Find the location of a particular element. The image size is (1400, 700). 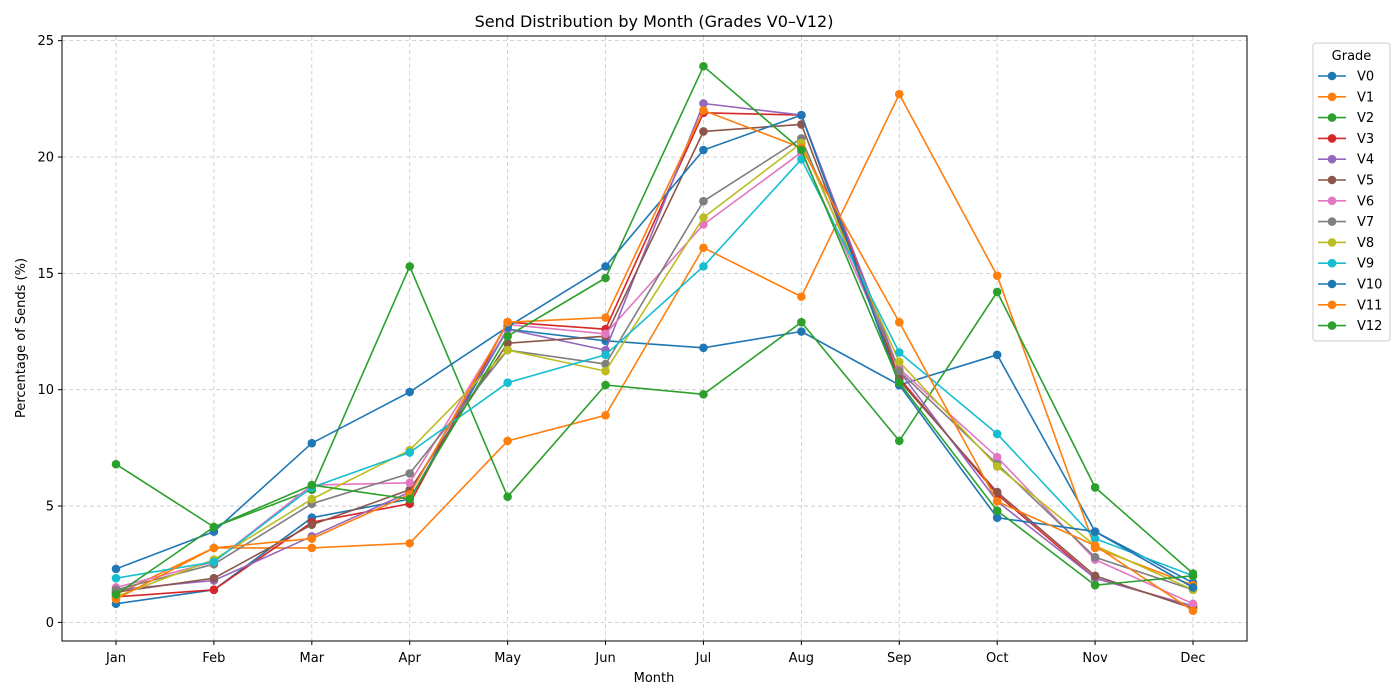

legend-entry: V12 is located at coordinates (1350, 326).